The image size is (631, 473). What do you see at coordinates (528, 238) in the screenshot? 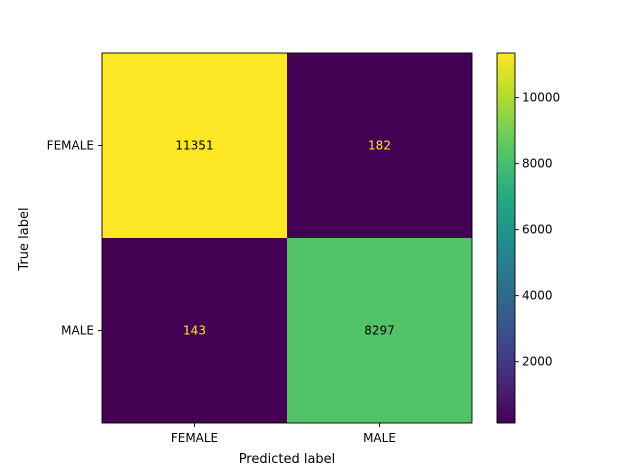
I see `colorbar: 2000 4000 6000 8000 10000` at bounding box center [528, 238].